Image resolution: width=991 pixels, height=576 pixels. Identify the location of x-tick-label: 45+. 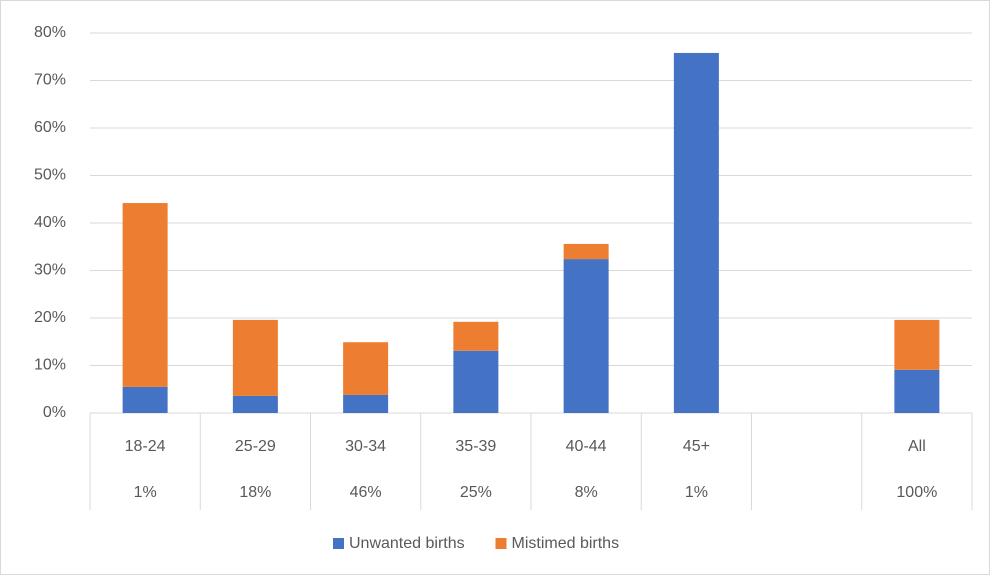
(696, 446).